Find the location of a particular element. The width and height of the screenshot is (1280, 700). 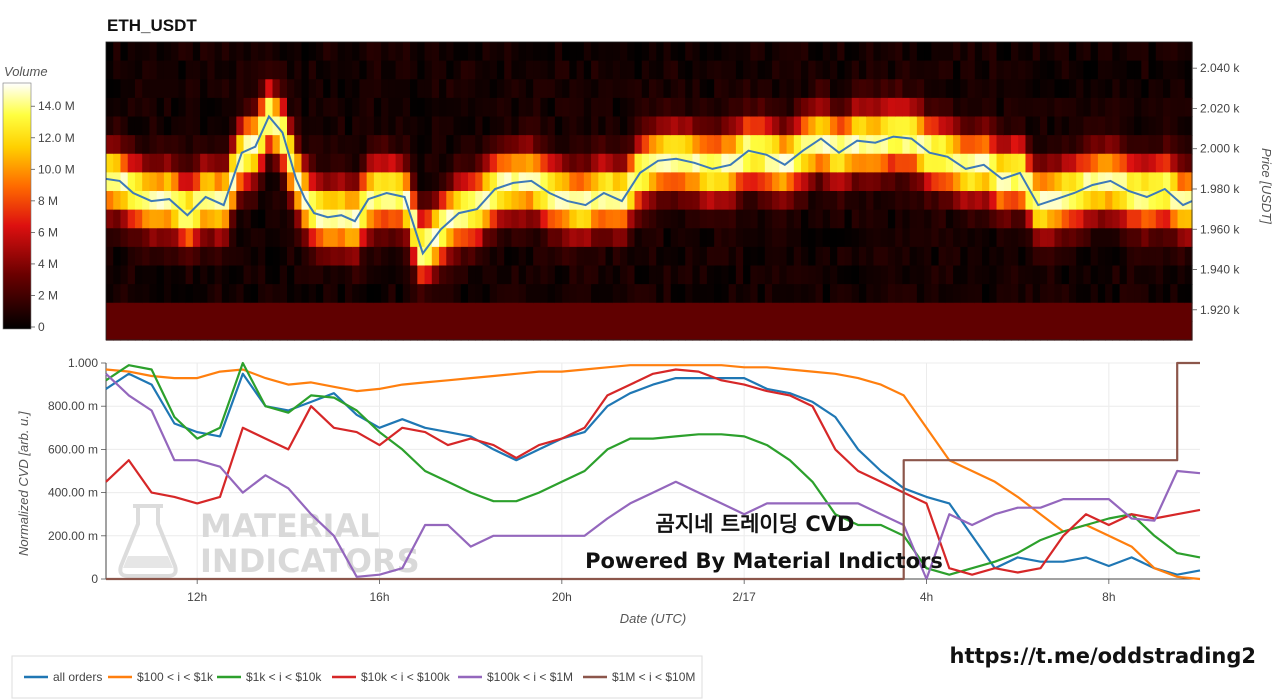

cvd-x-tick-label: 2/17 is located at coordinates (744, 597).